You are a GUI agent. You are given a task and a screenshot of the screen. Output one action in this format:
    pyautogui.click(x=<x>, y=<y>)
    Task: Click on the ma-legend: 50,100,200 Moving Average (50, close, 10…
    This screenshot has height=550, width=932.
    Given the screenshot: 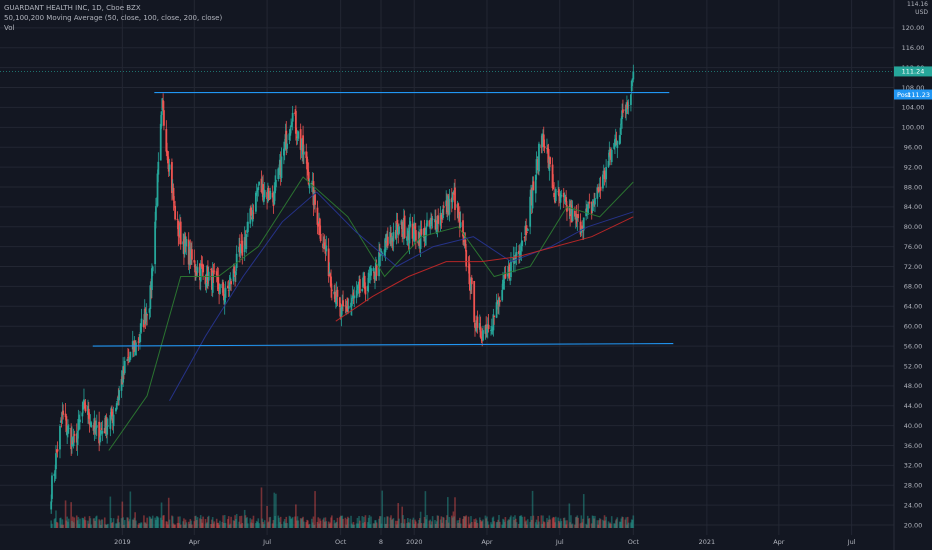 What is the action you would take?
    pyautogui.click(x=113, y=18)
    